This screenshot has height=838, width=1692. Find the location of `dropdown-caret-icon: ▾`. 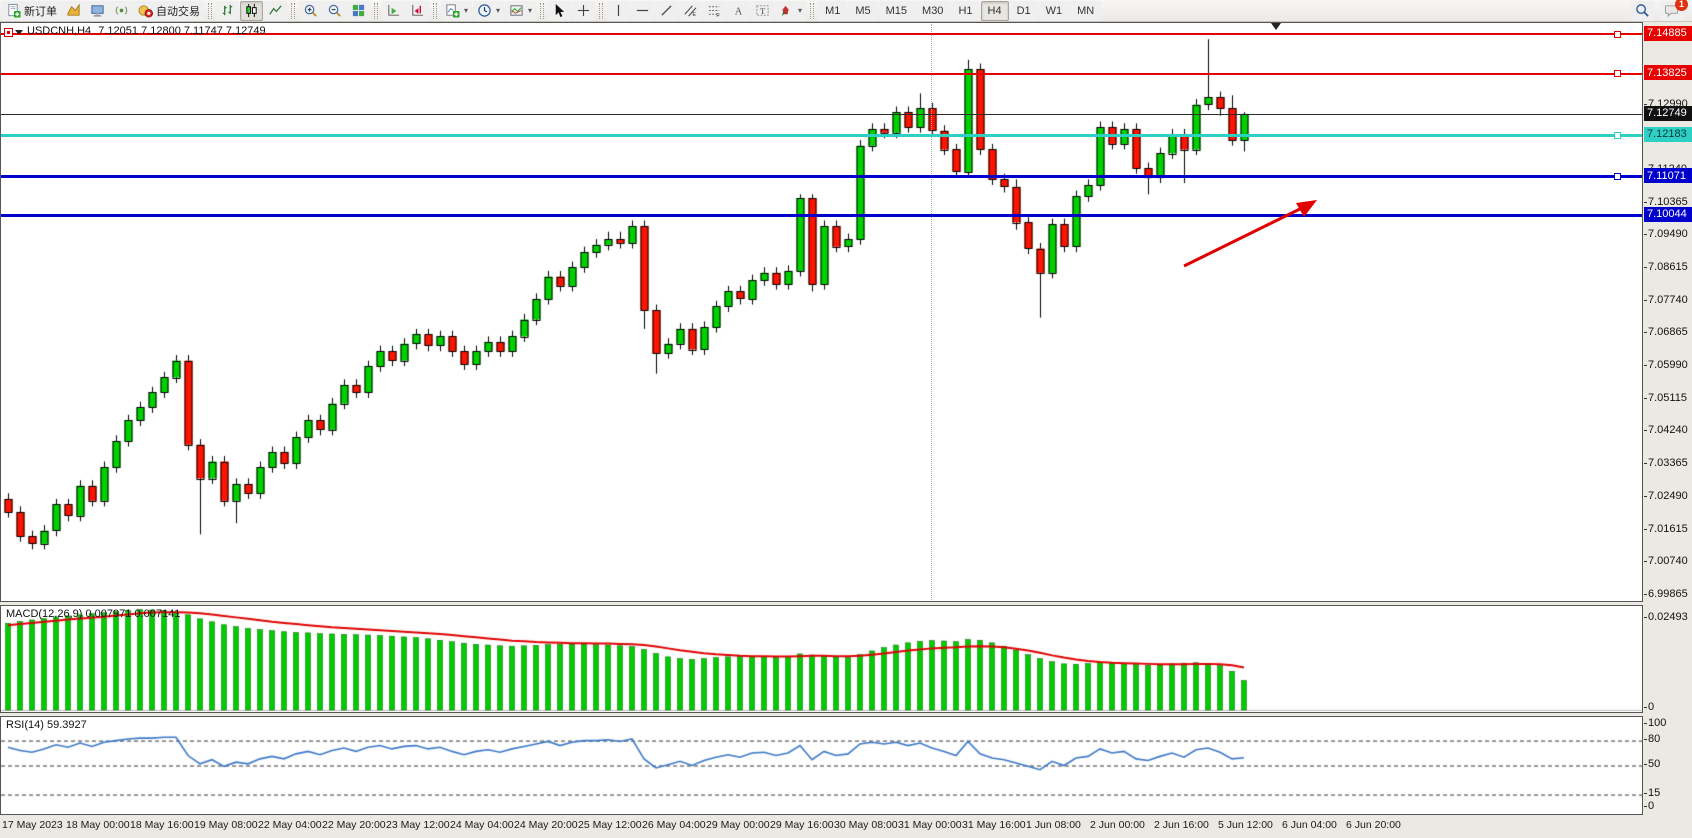

dropdown-caret-icon: ▾ is located at coordinates (530, 10).